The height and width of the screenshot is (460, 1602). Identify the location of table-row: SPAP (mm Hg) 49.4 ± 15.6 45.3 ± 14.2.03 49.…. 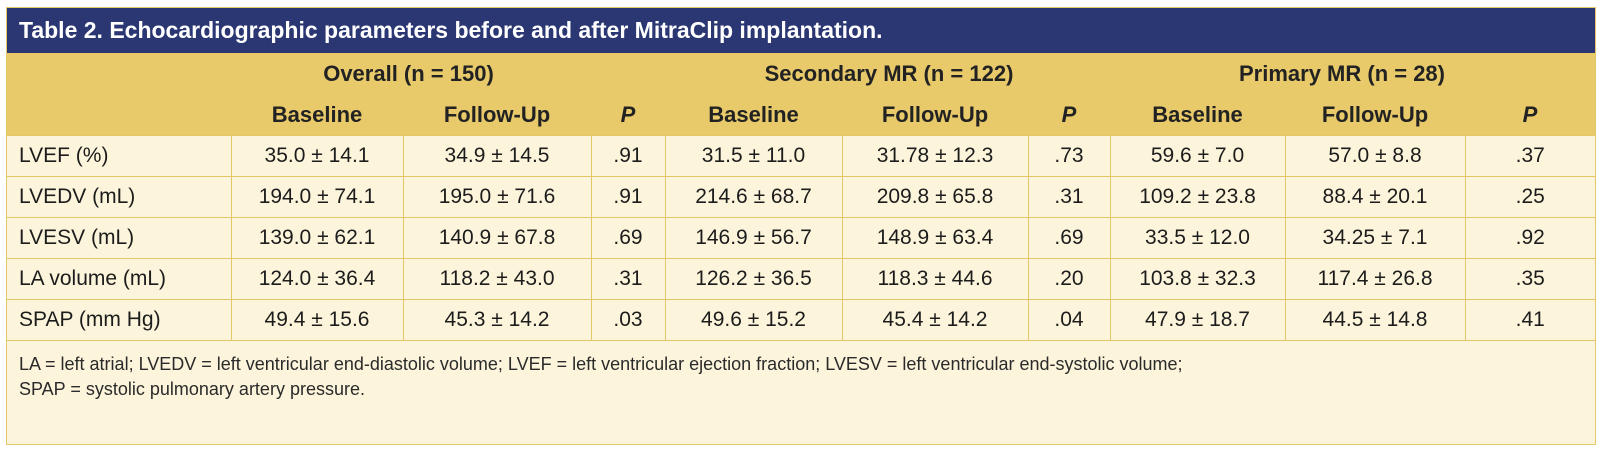
(801, 319).